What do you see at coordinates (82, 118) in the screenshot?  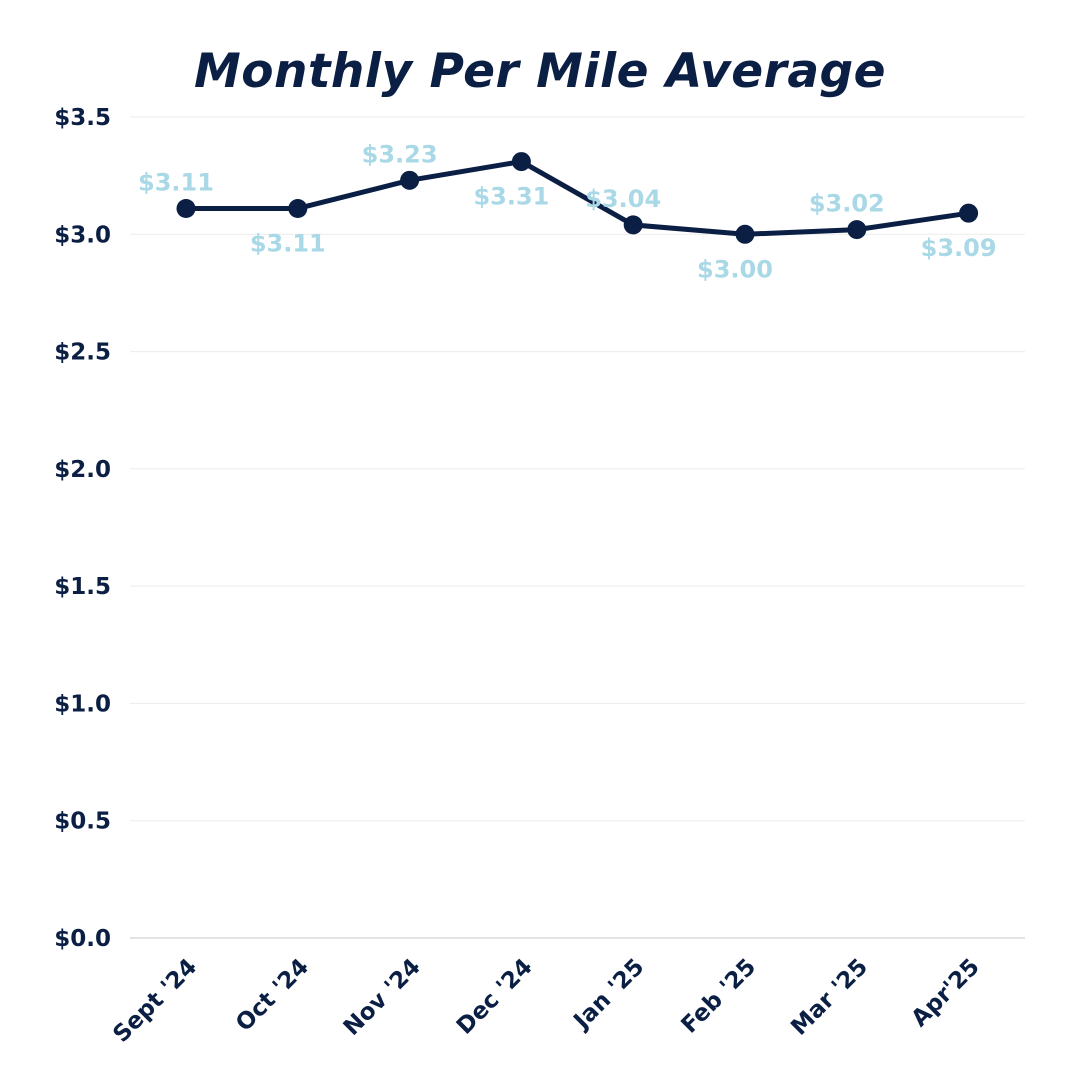 I see `y-tick-label: $3.5` at bounding box center [82, 118].